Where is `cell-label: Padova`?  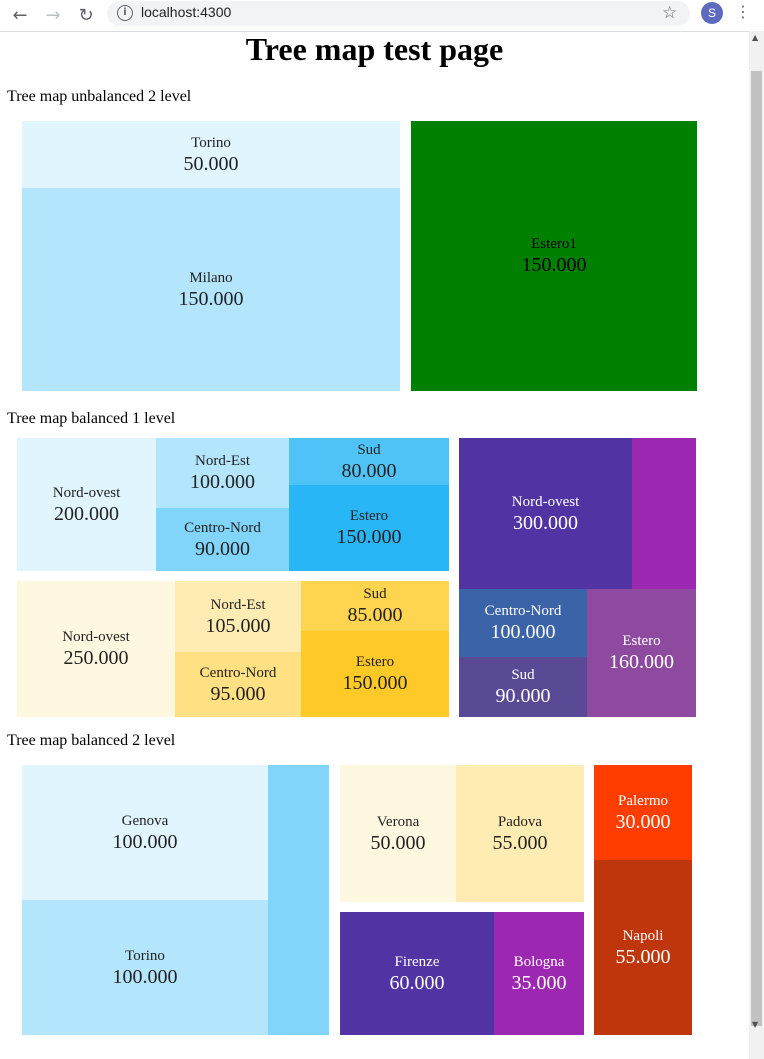 cell-label: Padova is located at coordinates (520, 821).